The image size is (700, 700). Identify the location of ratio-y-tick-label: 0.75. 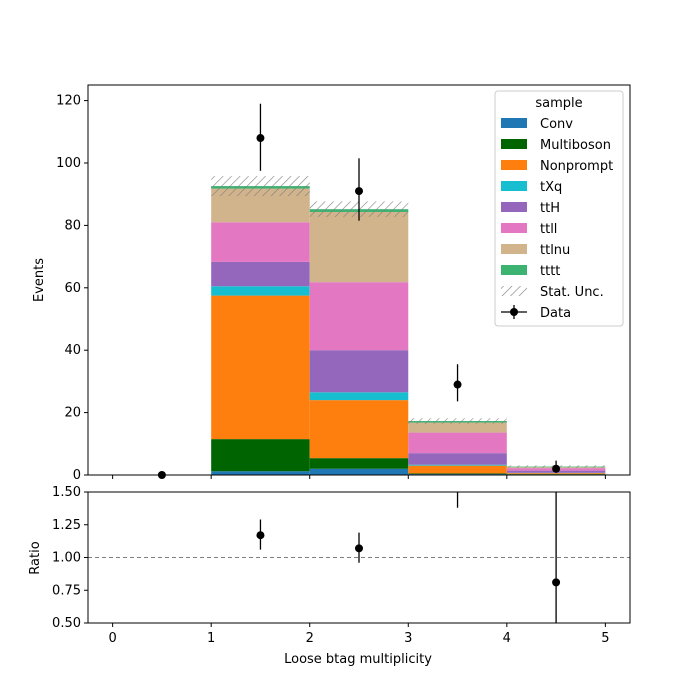
(66, 590).